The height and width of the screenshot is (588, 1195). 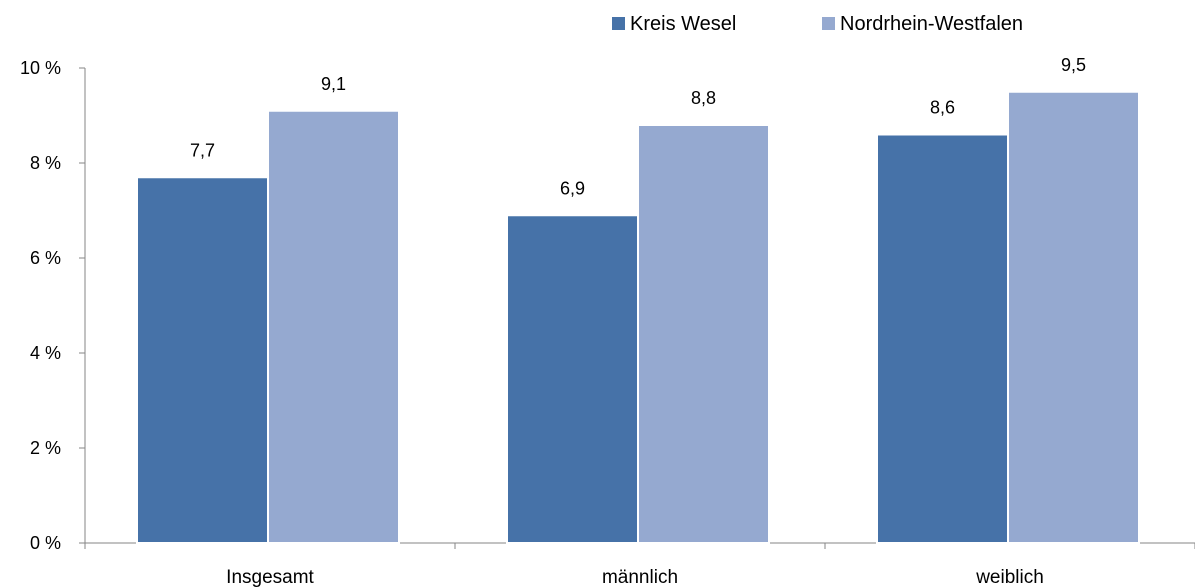 What do you see at coordinates (270, 577) in the screenshot?
I see `x-category-label: Insgesamt` at bounding box center [270, 577].